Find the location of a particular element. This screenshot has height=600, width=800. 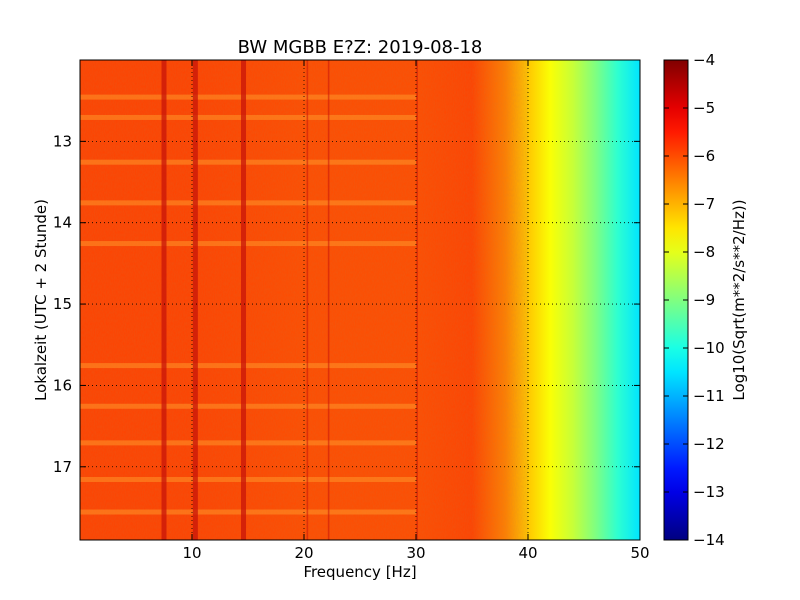

colorbar-tick-label: −6 is located at coordinates (704, 156).